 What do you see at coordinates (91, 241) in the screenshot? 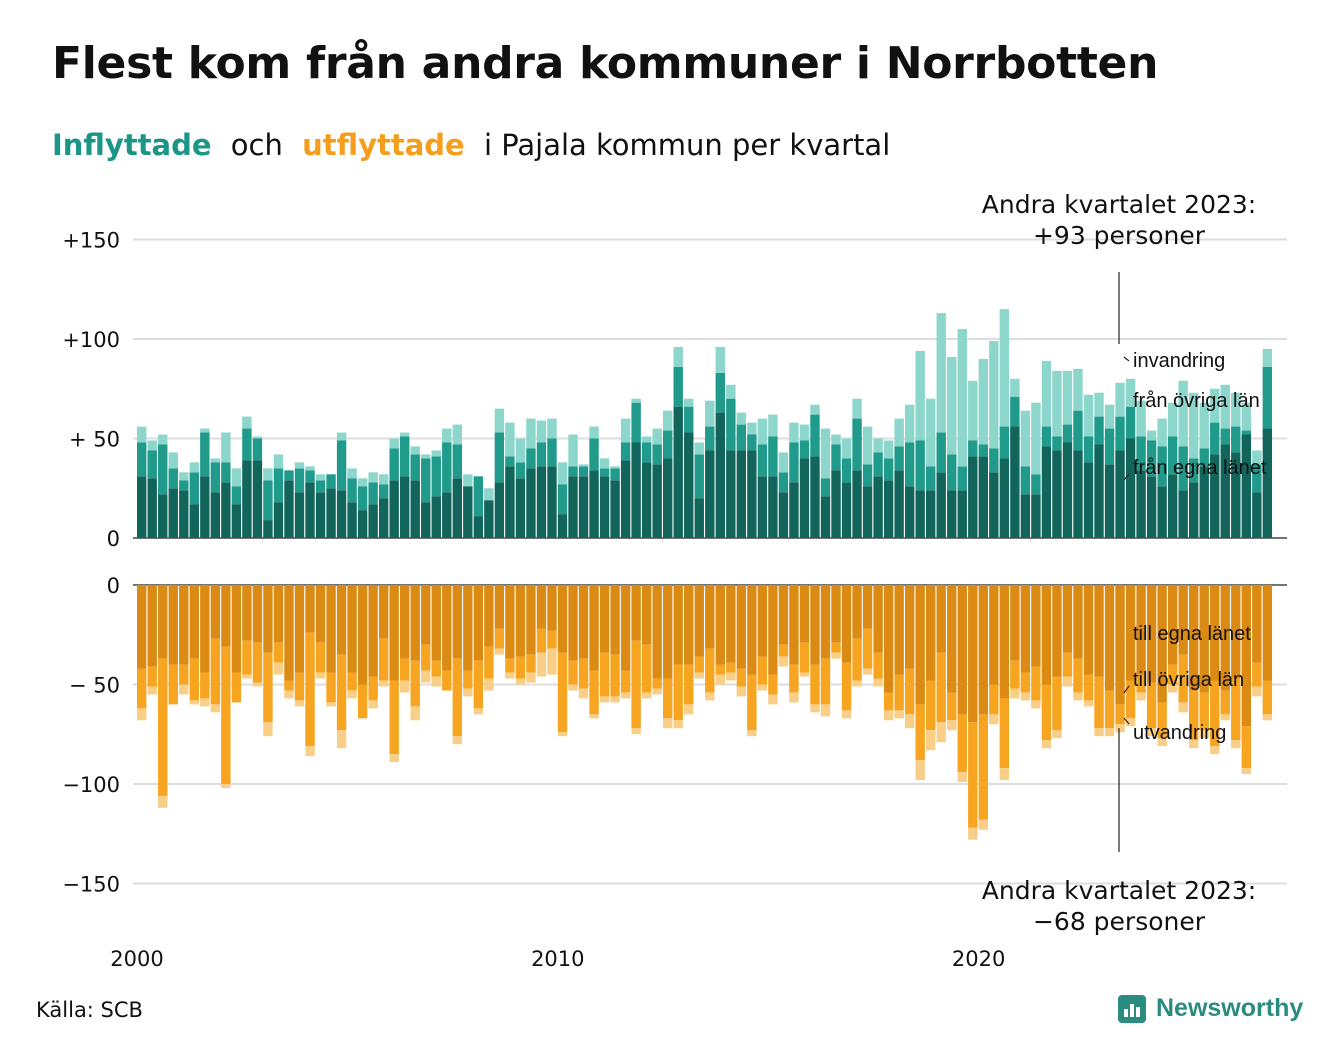
I see `y-tick-label: +150` at bounding box center [91, 241].